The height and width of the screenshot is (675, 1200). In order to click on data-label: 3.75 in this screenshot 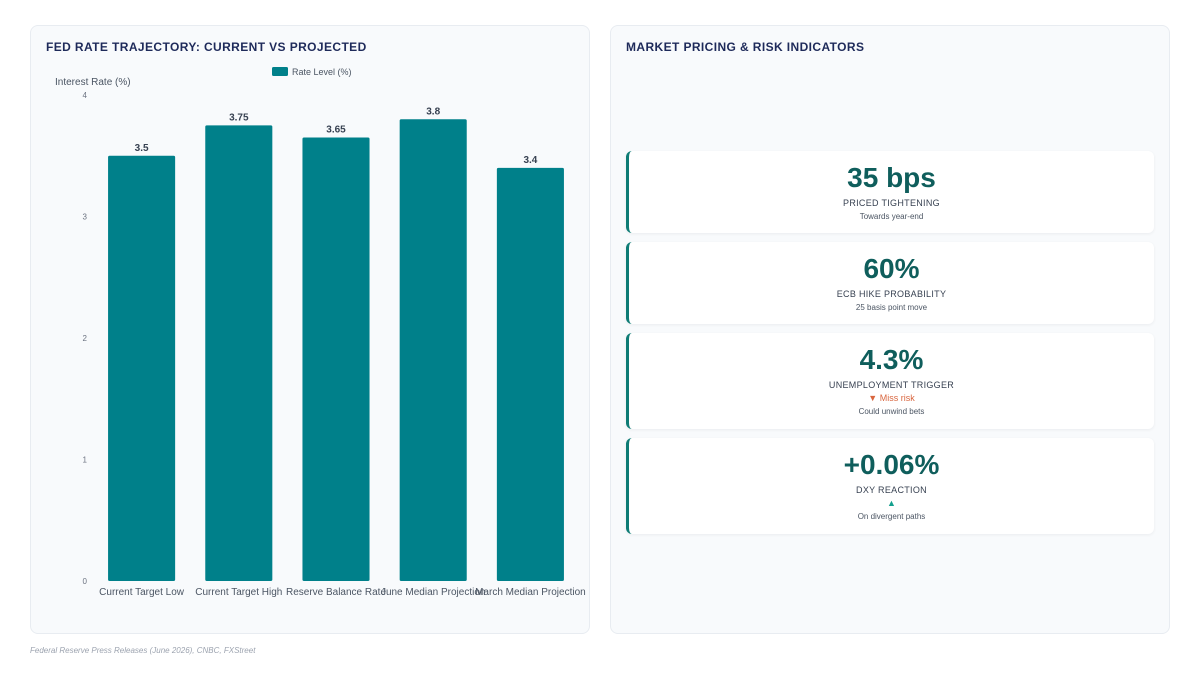, I will do `click(239, 117)`.